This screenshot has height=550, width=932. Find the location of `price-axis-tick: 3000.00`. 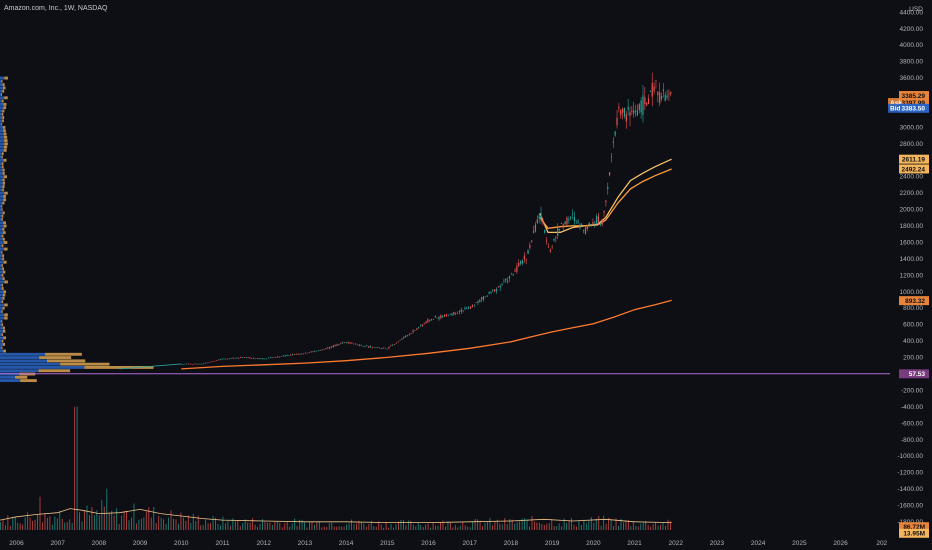

price-axis-tick: 3000.00 is located at coordinates (912, 127).